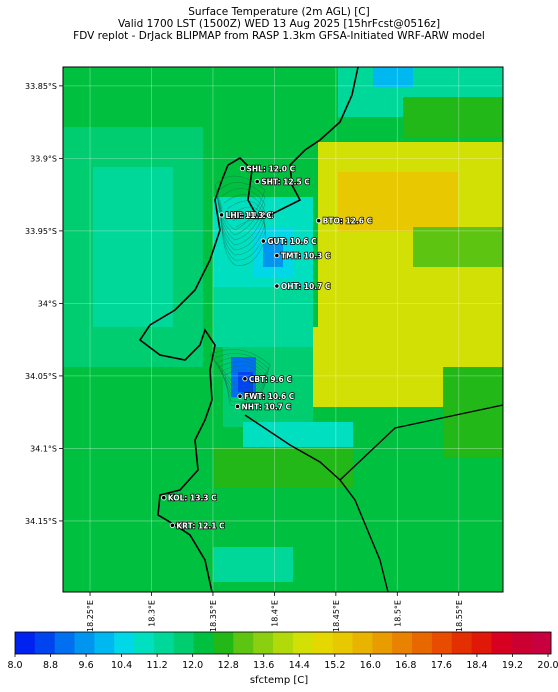  Describe the element at coordinates (397, 613) in the screenshot. I see `lon-tick-label-5: 18.5°E` at that location.